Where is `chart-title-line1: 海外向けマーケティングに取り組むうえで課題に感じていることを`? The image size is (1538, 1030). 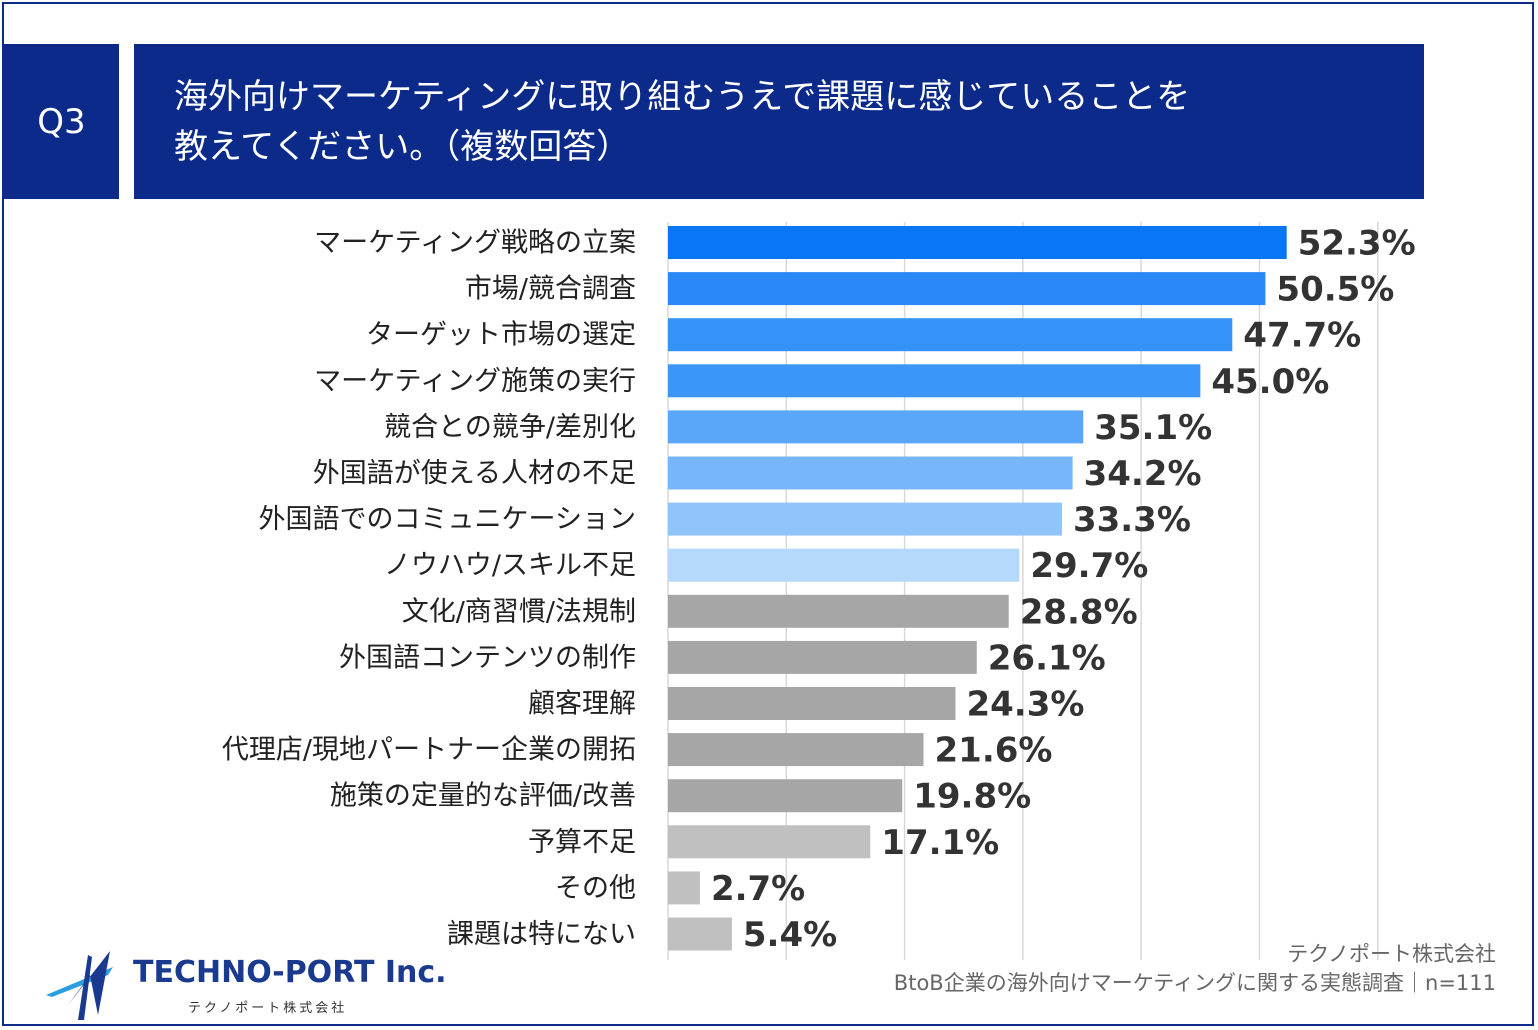 chart-title-line1: 海外向けマーケティングに取り組むうえで課題に感じていることを is located at coordinates (682, 97).